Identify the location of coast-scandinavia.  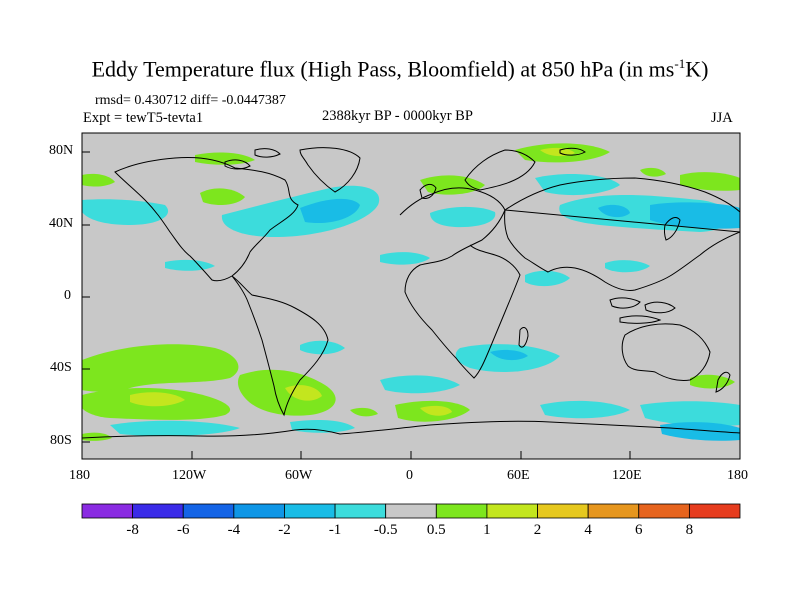
(500, 170).